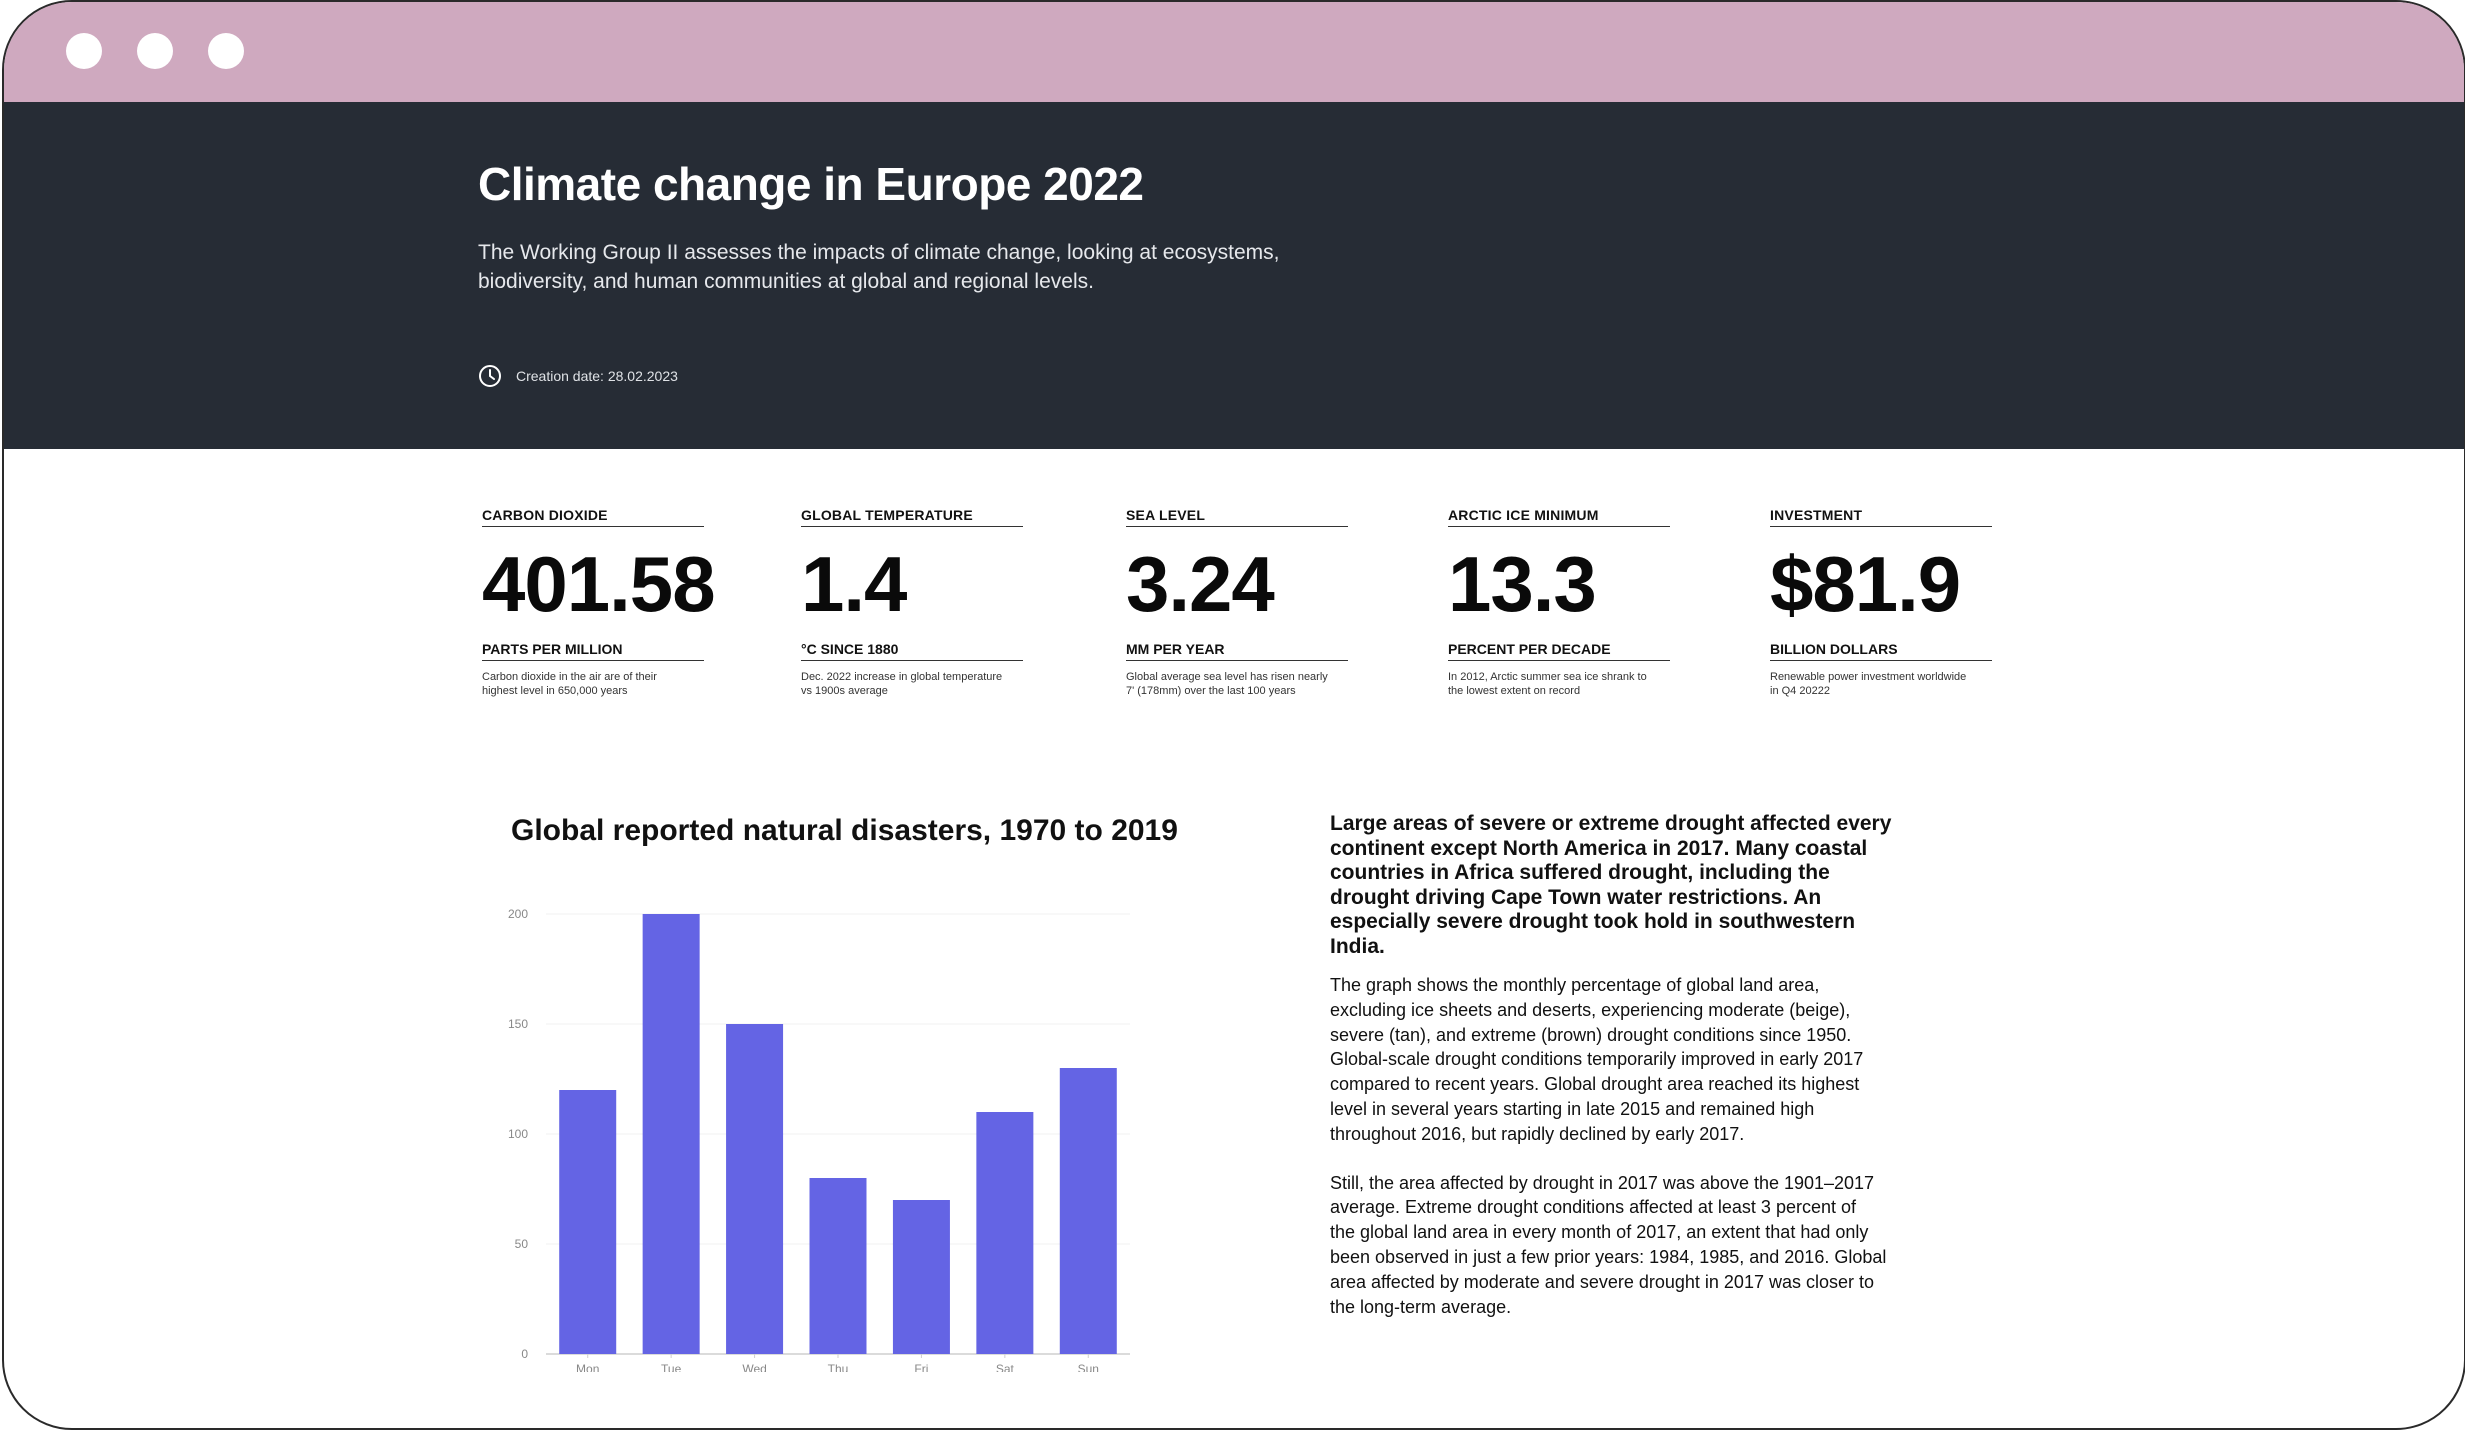 This screenshot has height=1430, width=2465. Describe the element at coordinates (588, 1222) in the screenshot. I see `bar-mon` at that location.